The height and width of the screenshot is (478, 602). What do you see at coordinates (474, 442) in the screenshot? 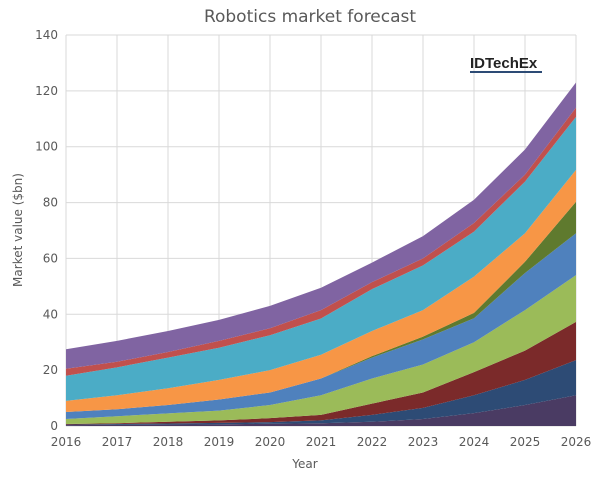
I see `x-tick-label: 2024` at bounding box center [474, 442].